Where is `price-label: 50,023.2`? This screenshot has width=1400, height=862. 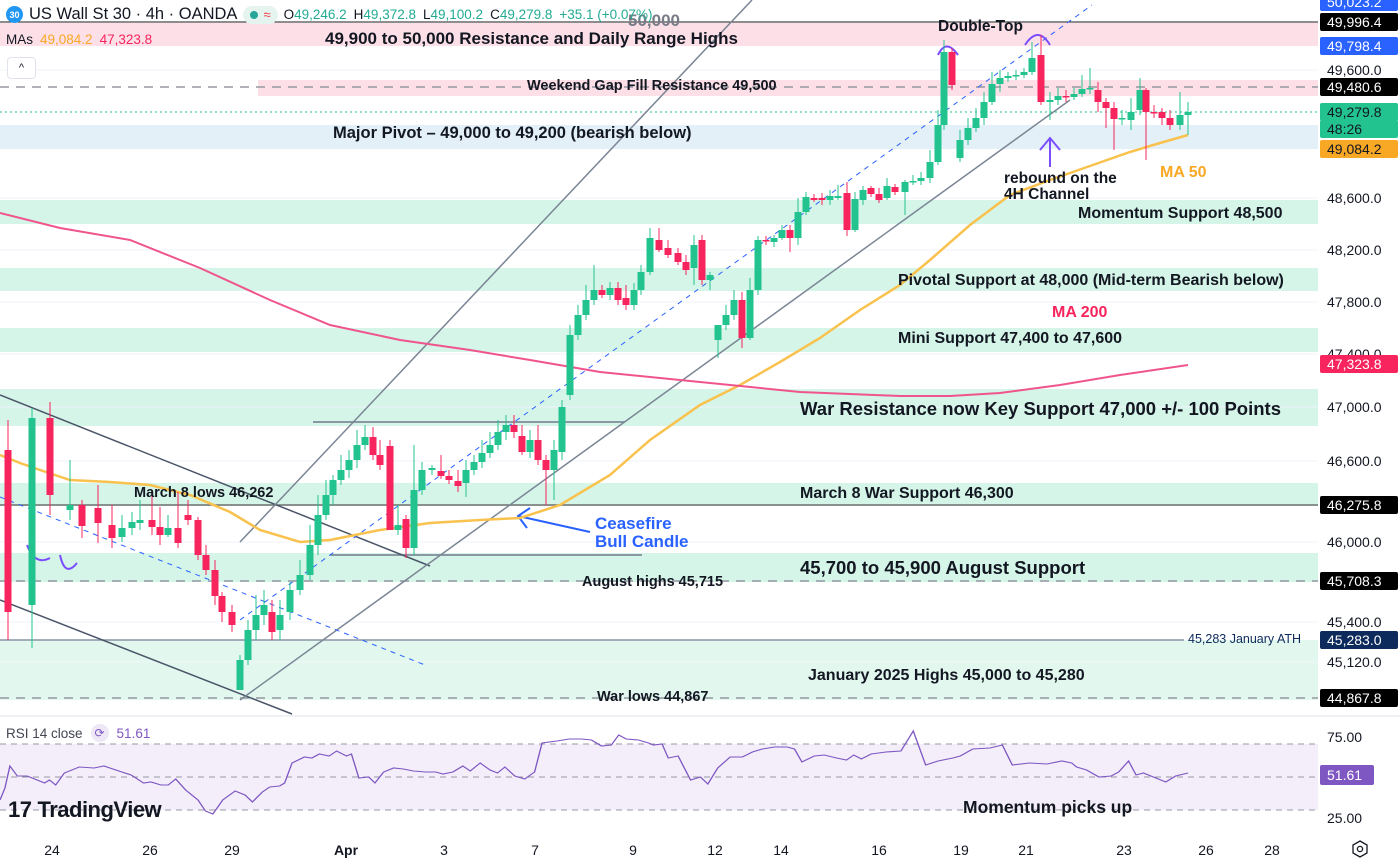 price-label: 50,023.2 is located at coordinates (1359, 5).